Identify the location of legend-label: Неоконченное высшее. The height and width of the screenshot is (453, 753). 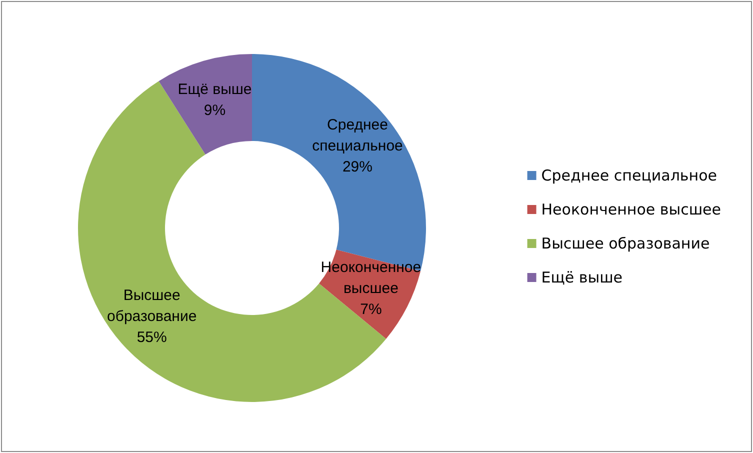
(631, 209).